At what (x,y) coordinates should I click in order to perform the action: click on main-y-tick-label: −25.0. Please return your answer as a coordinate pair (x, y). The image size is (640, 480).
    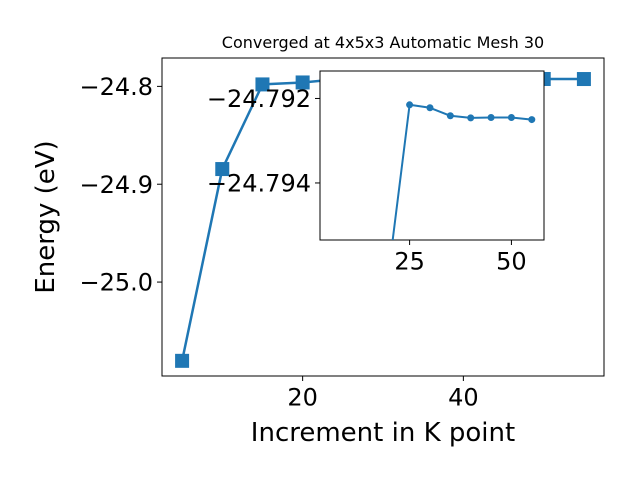
    Looking at the image, I should click on (116, 283).